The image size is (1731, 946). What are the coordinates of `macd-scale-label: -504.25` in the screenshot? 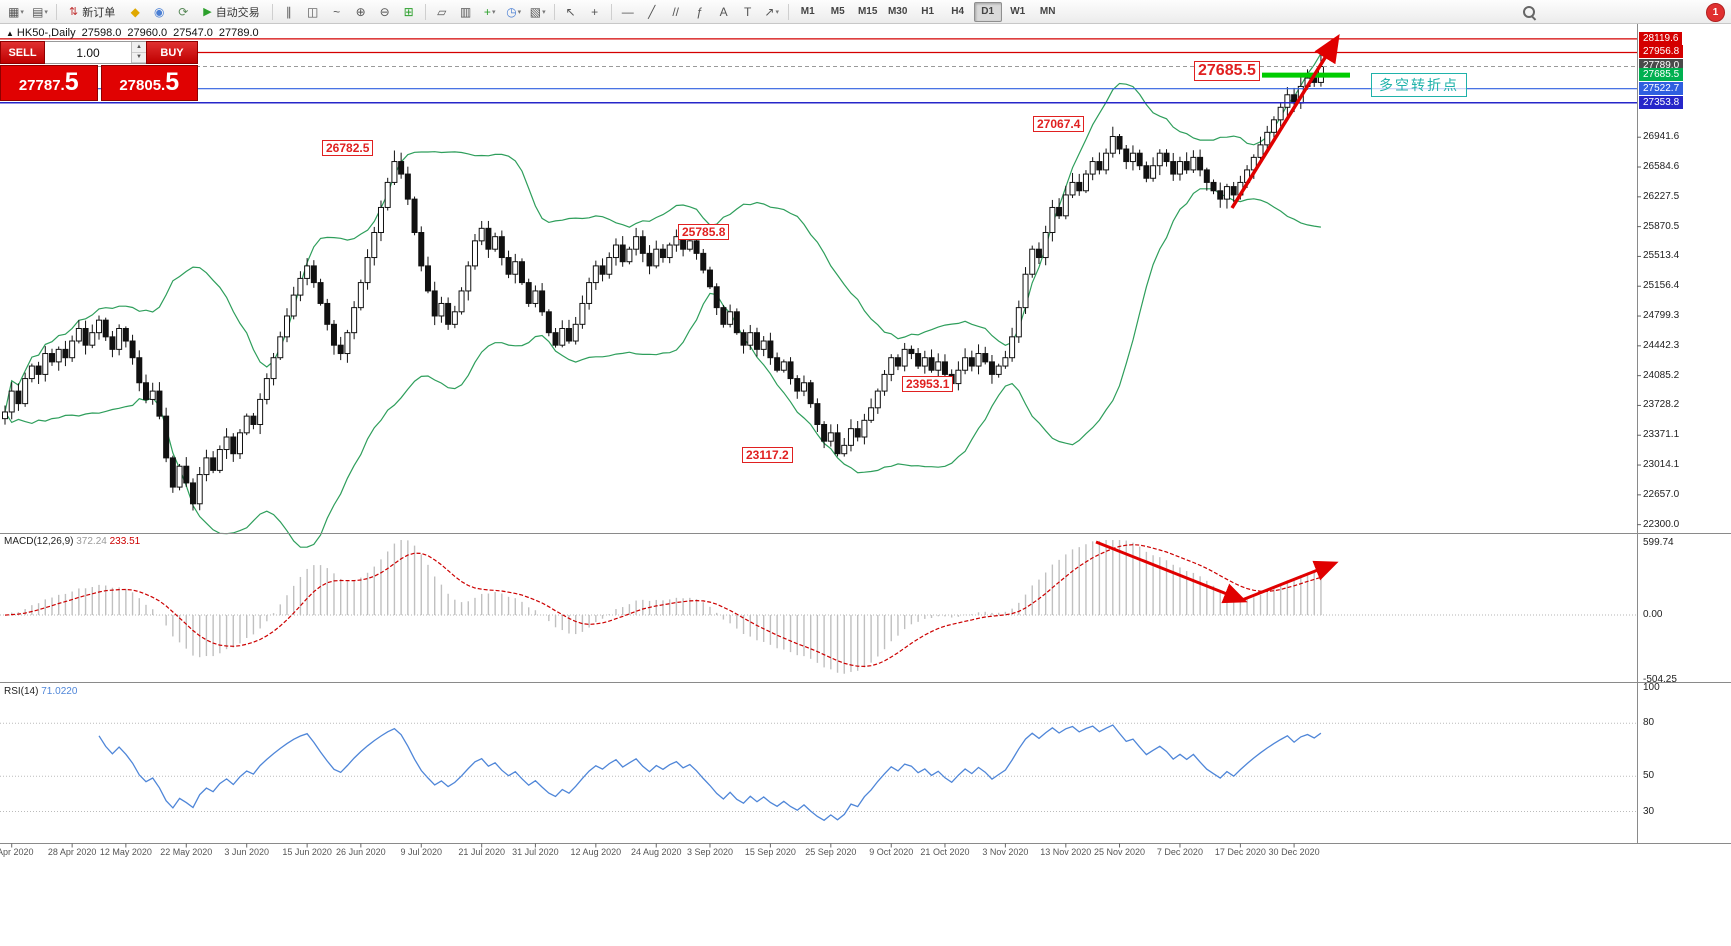 It's located at (1660, 679).